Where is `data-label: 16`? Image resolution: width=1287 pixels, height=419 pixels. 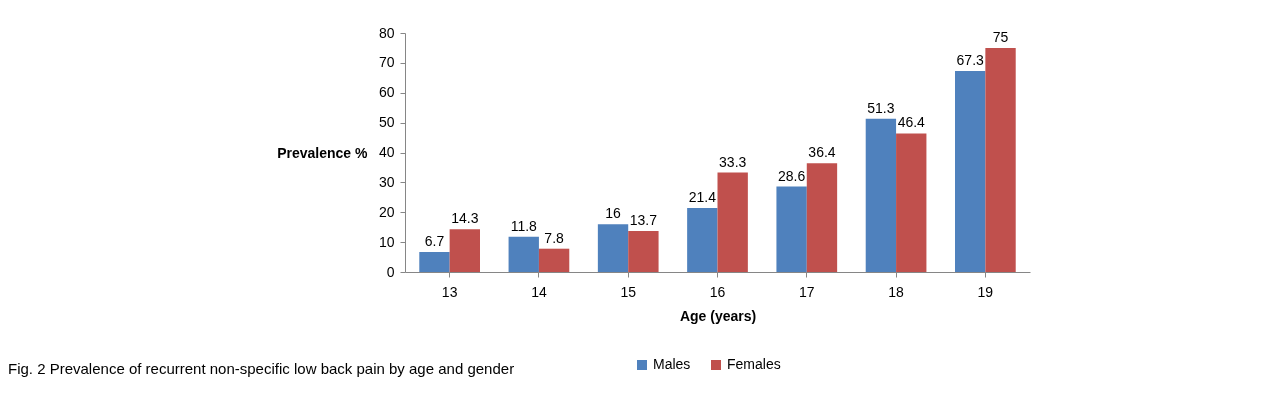
data-label: 16 is located at coordinates (613, 213).